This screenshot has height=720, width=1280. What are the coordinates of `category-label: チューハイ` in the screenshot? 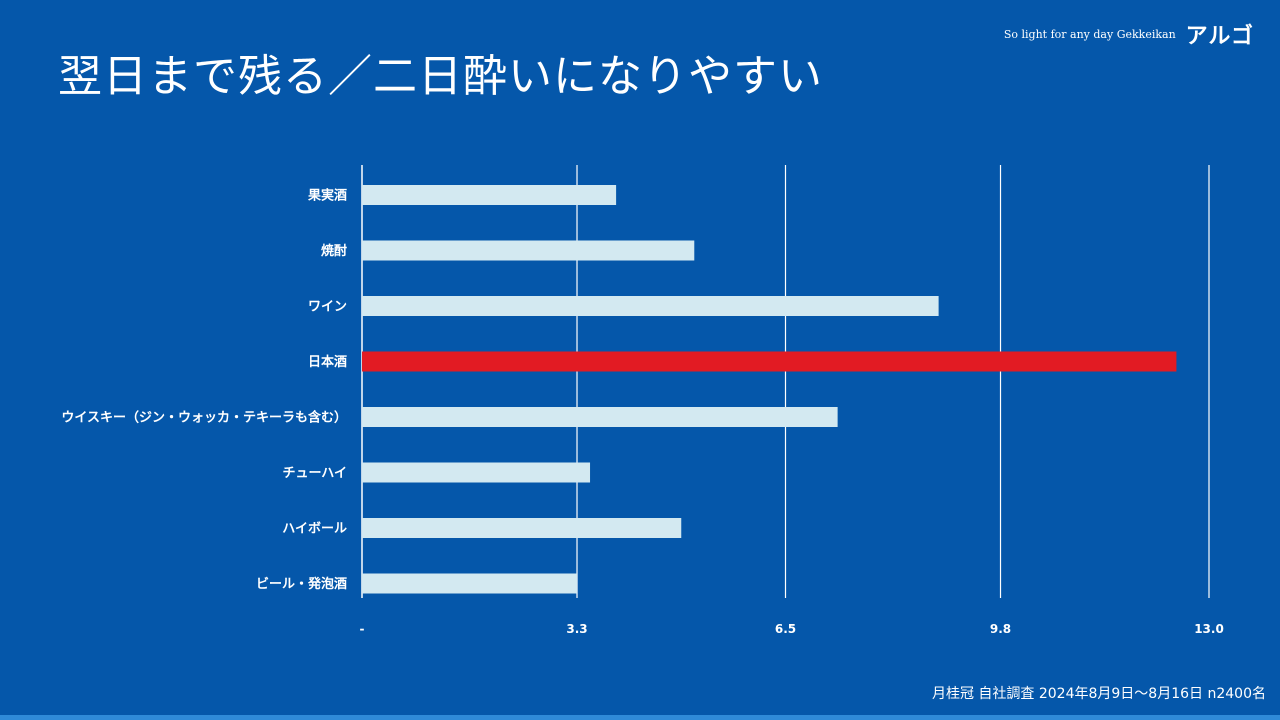 It's located at (315, 473).